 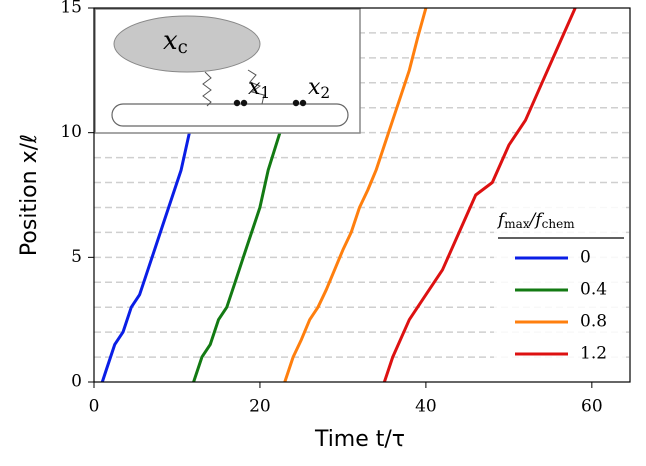 I want to click on y-tick-label: 15, so click(x=71, y=9).